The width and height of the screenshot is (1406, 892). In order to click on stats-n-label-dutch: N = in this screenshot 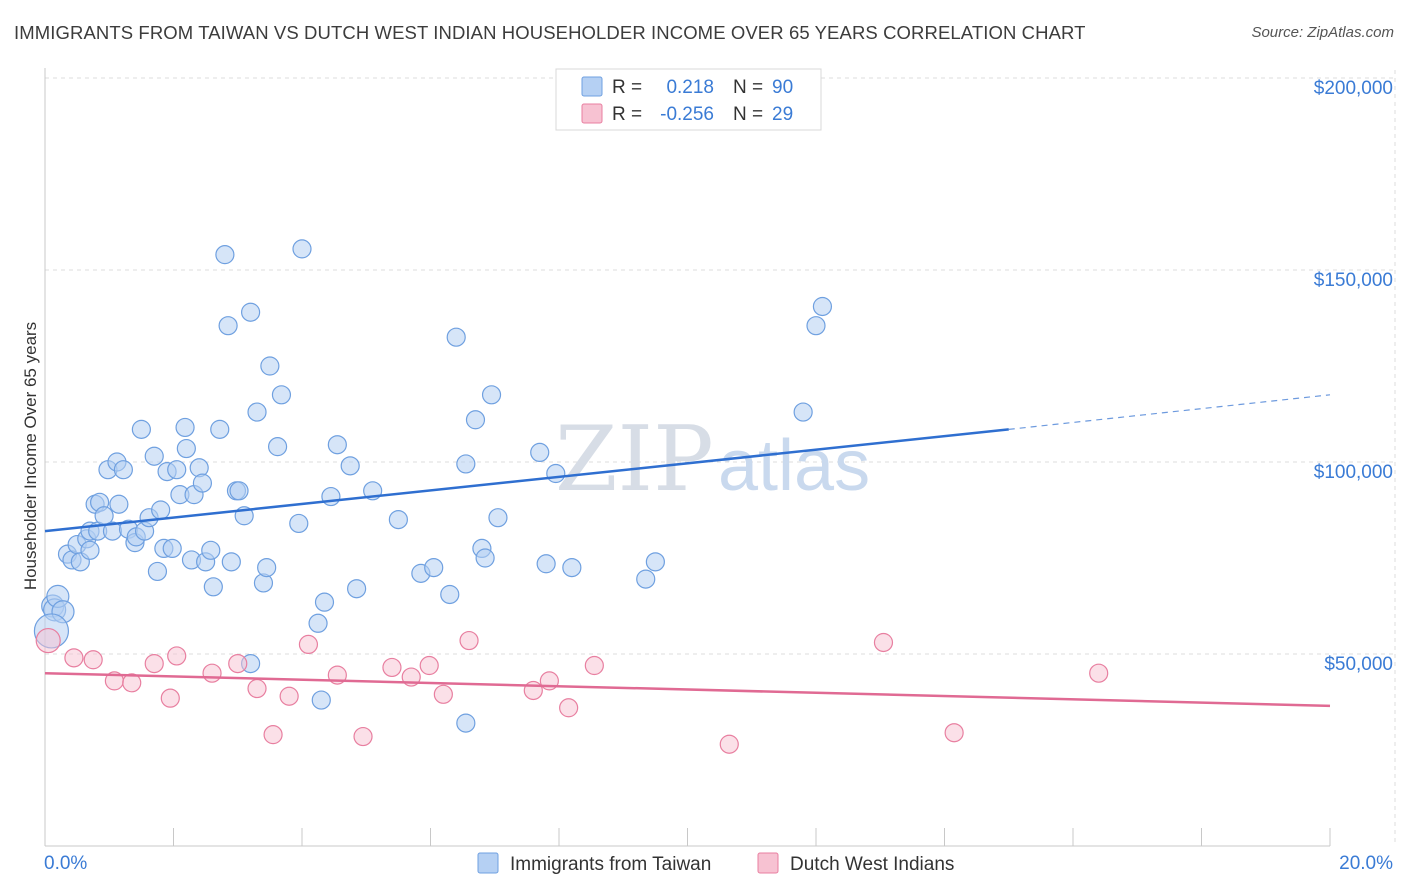, I will do `click(748, 114)`.